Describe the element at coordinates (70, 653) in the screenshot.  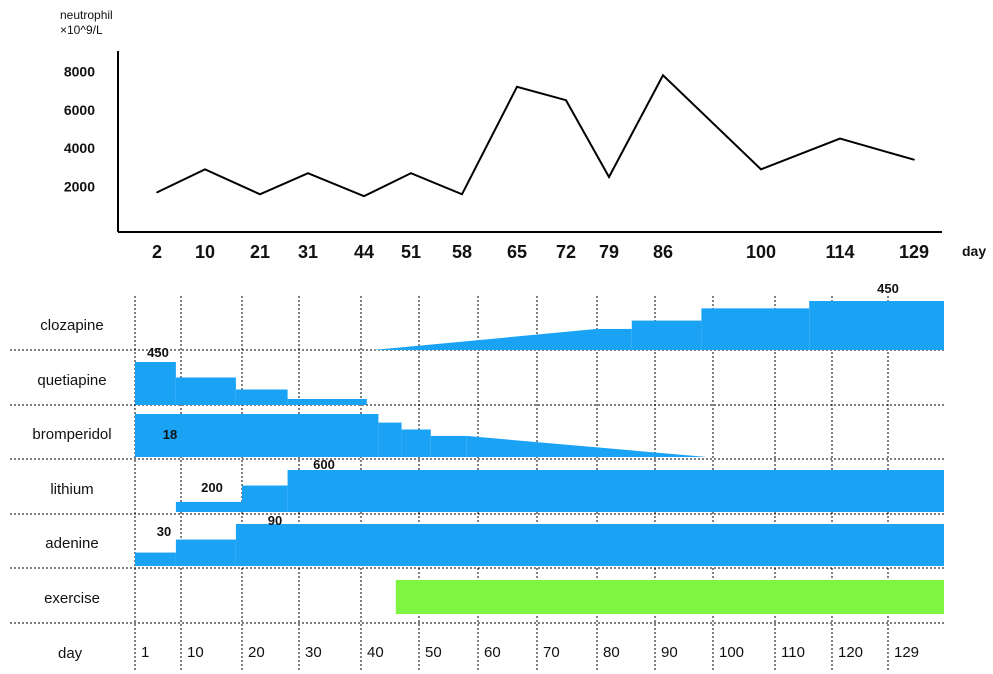
I see `day-row-label: day` at that location.